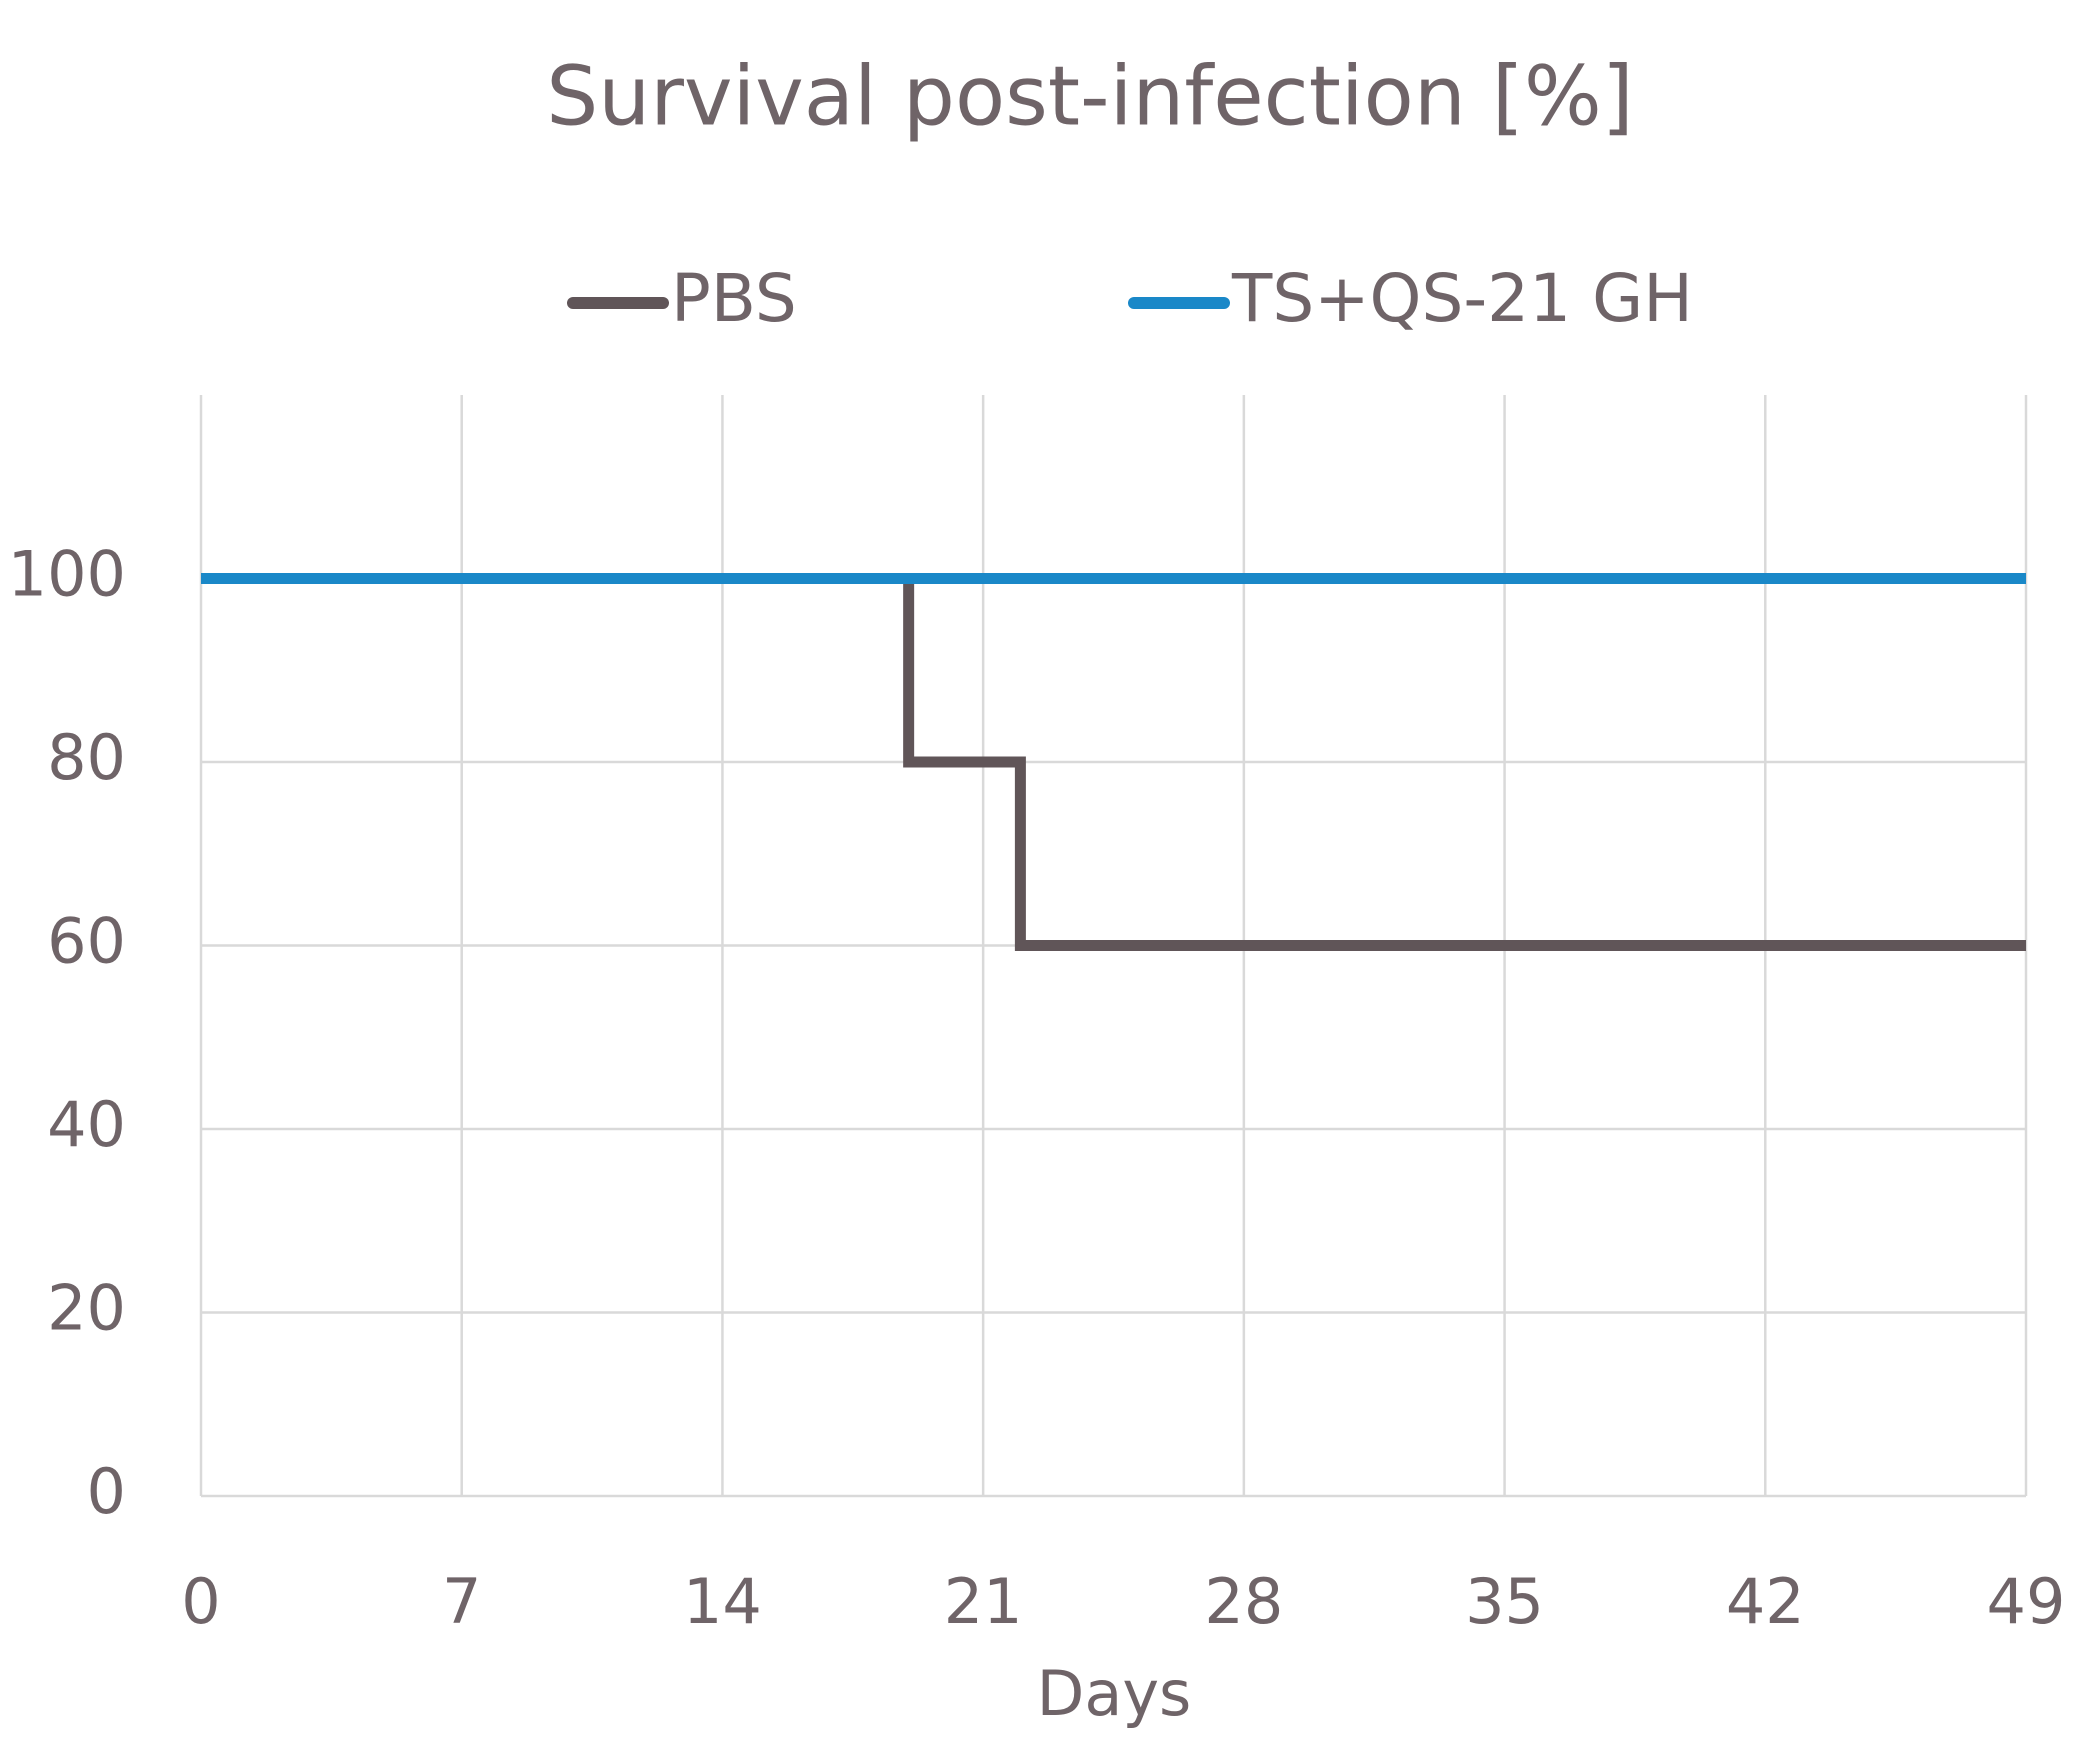 This screenshot has height=1742, width=2087. I want to click on x-tick-label: 35, so click(1504, 1601).